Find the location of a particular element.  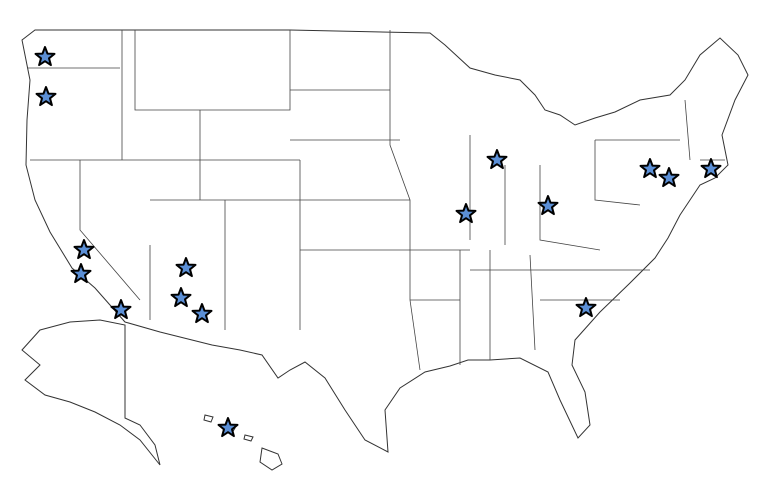

hawaii is located at coordinates (243, 442).